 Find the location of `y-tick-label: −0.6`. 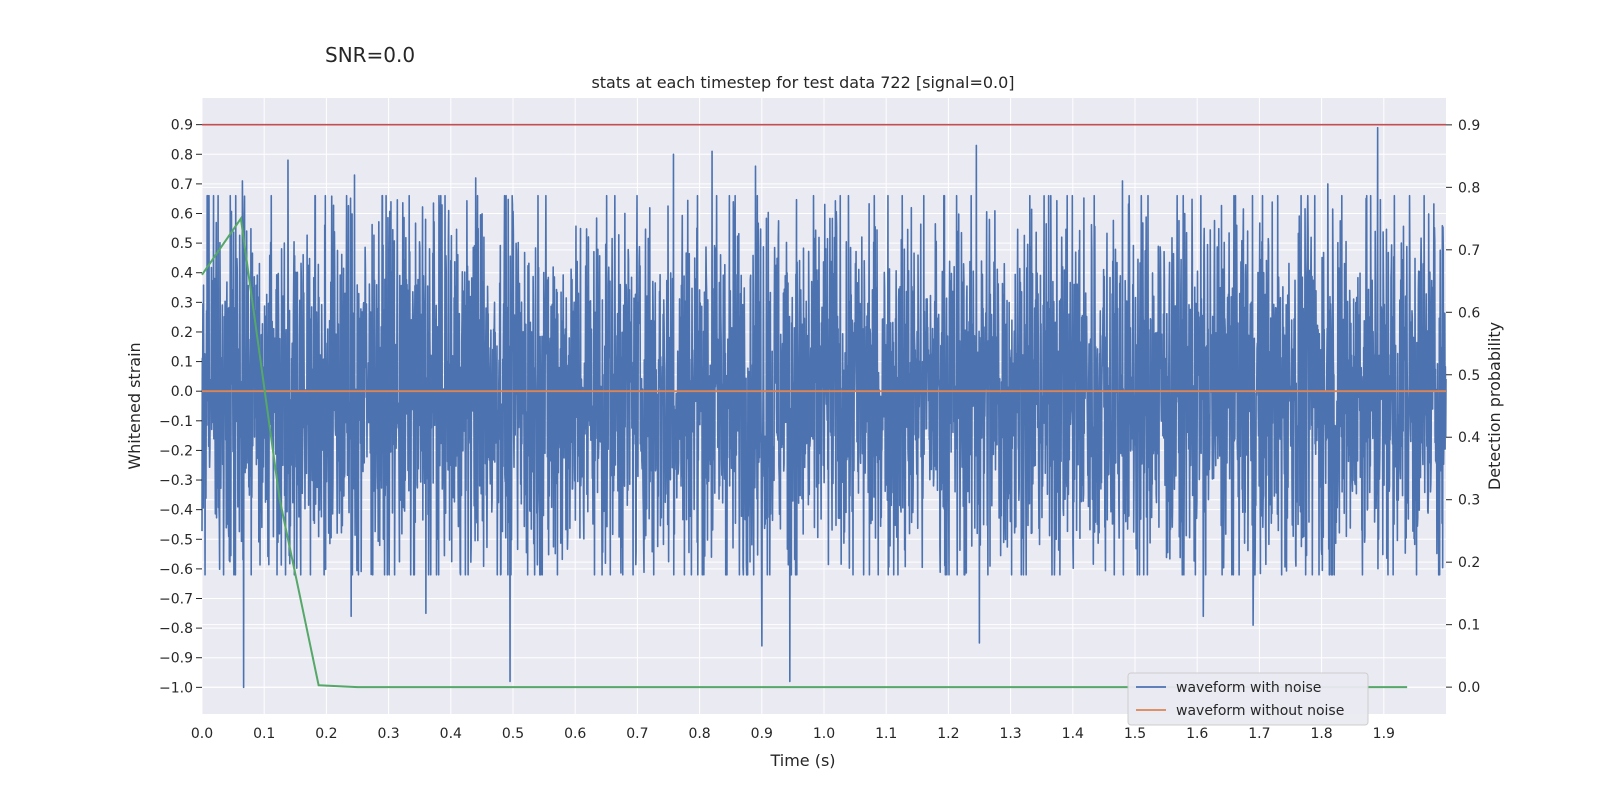

y-tick-label: −0.6 is located at coordinates (176, 570).